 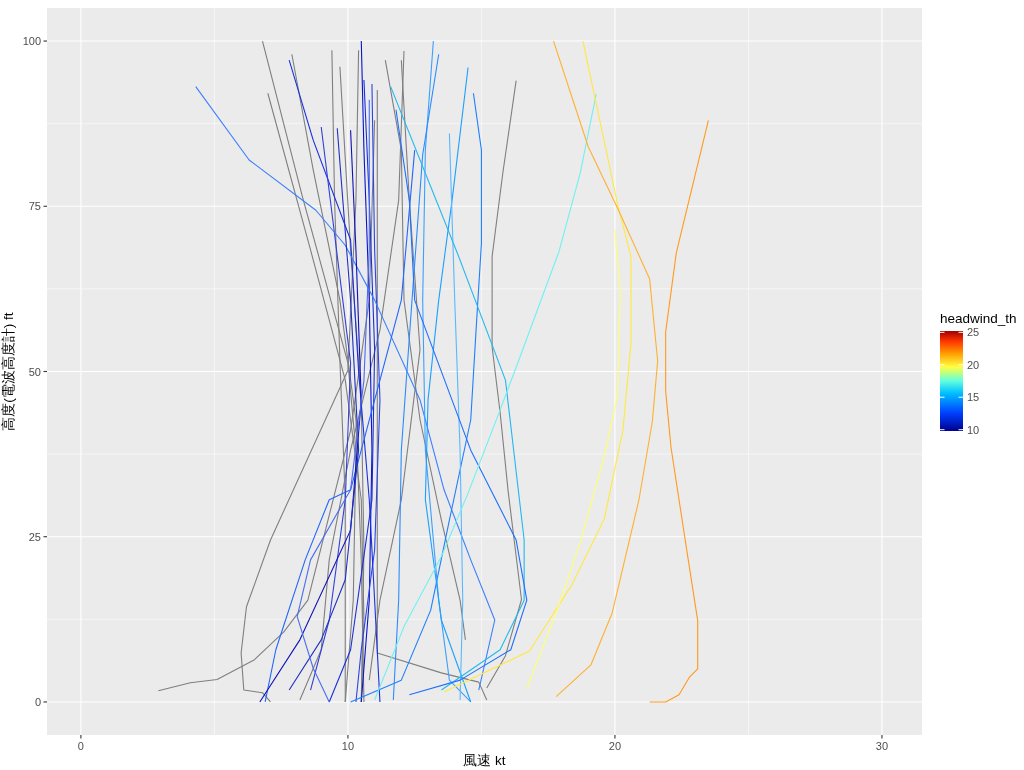 I want to click on color-bar-title: headwind_th, so click(x=978, y=318).